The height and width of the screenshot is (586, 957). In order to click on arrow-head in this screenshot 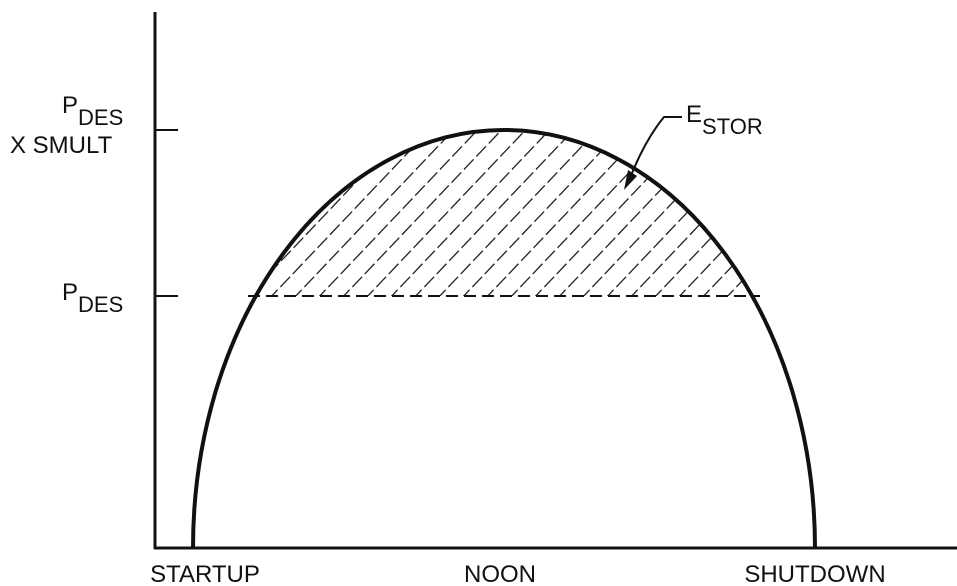, I will do `click(630, 180)`.